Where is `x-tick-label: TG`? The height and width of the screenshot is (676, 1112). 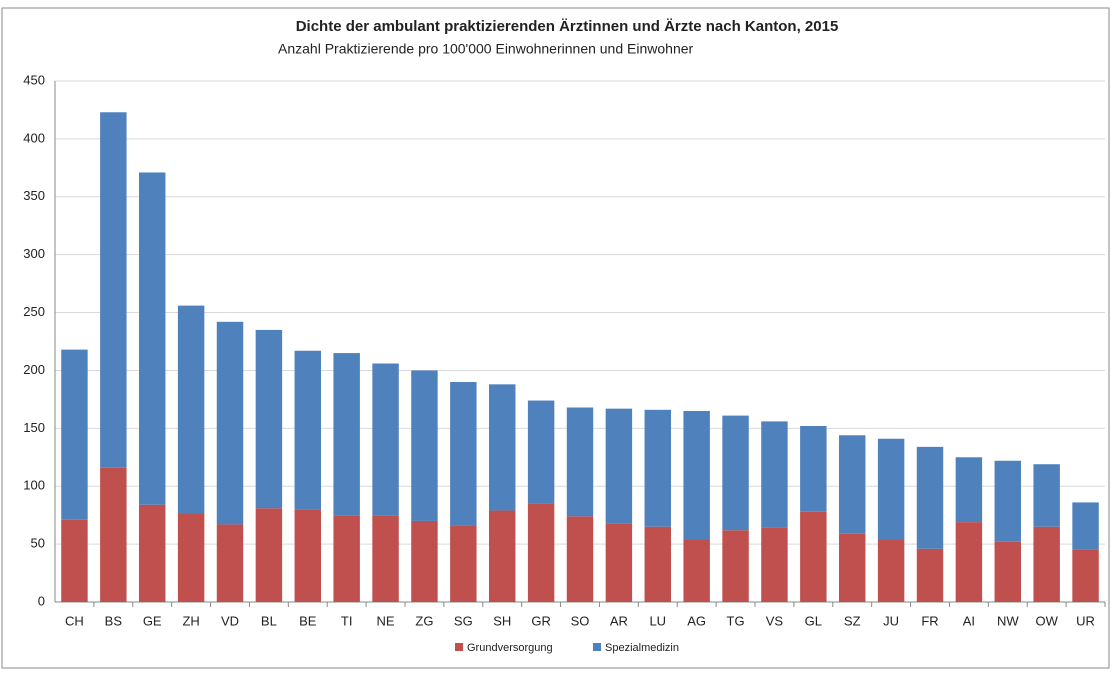
x-tick-label: TG is located at coordinates (736, 620).